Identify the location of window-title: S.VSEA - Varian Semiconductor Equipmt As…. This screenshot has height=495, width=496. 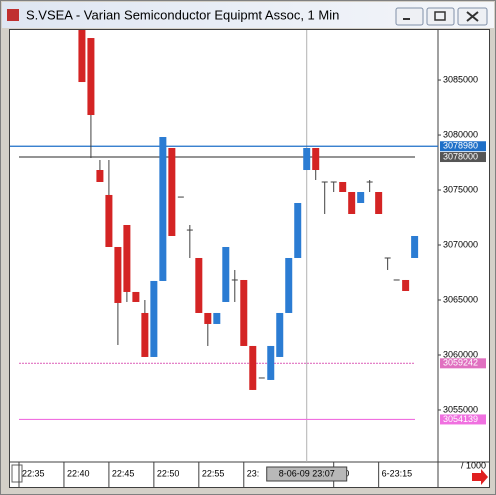
(182, 14).